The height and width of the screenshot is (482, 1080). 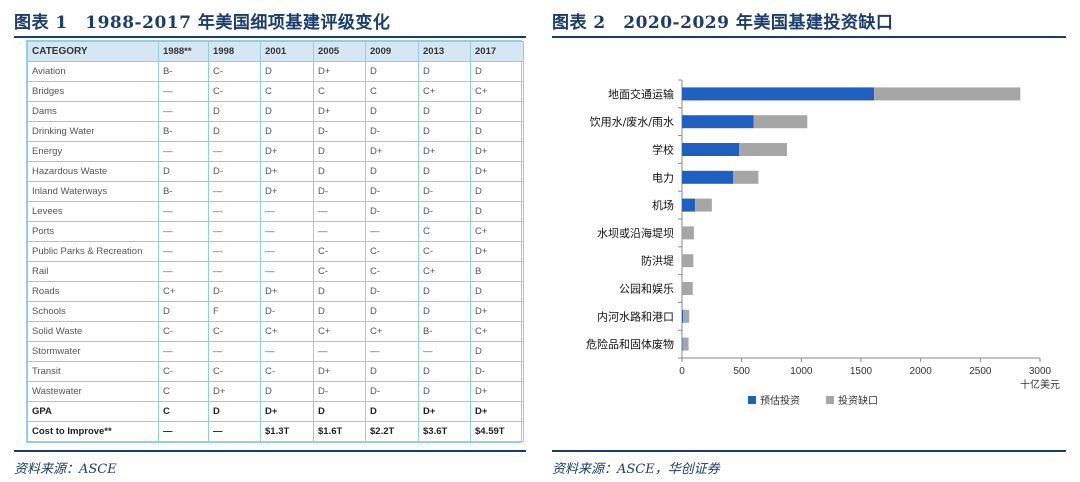 I want to click on row-category-label: Energy, so click(x=93, y=151).